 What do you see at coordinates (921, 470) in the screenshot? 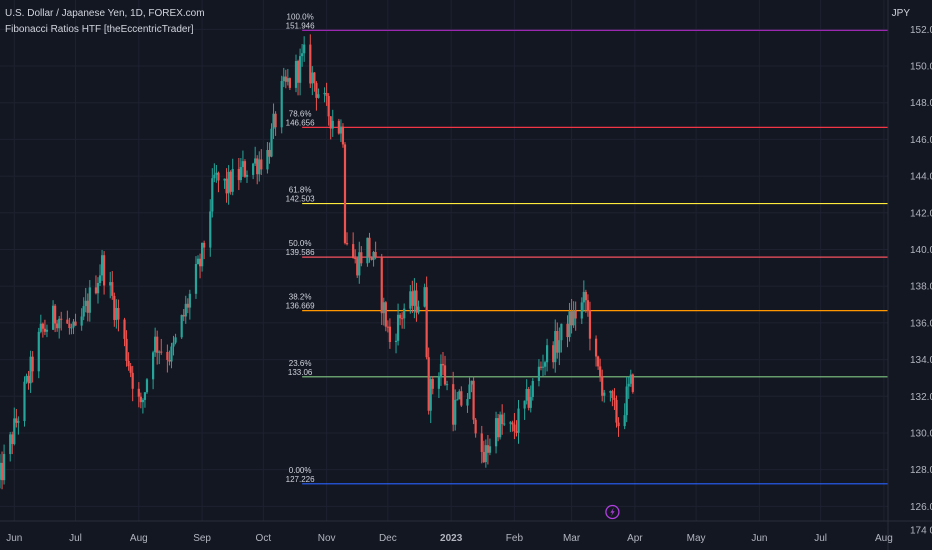
I see `y-tick-label: 128.000` at bounding box center [921, 470].